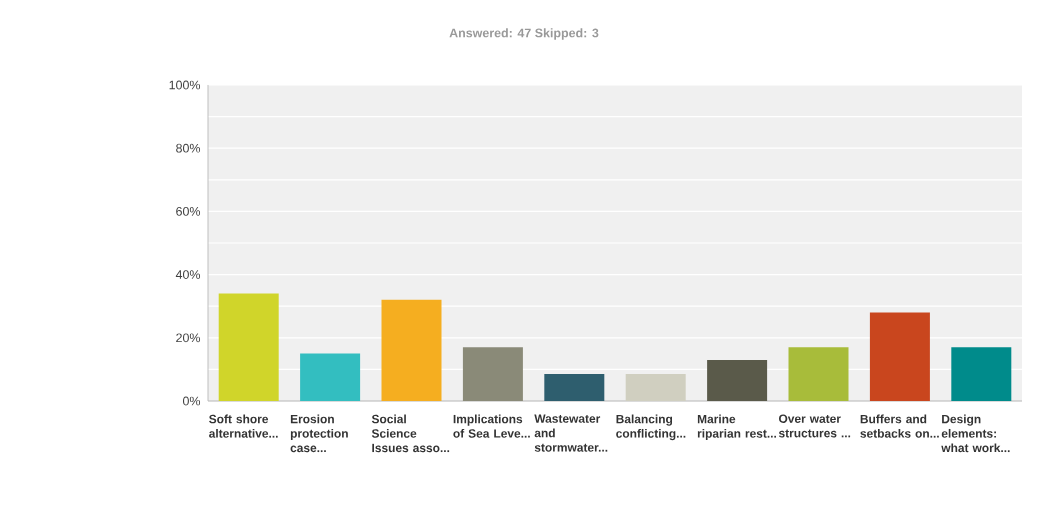 This screenshot has height=520, width=1048. What do you see at coordinates (188, 211) in the screenshot?
I see `y-tick-label: 60%` at bounding box center [188, 211].